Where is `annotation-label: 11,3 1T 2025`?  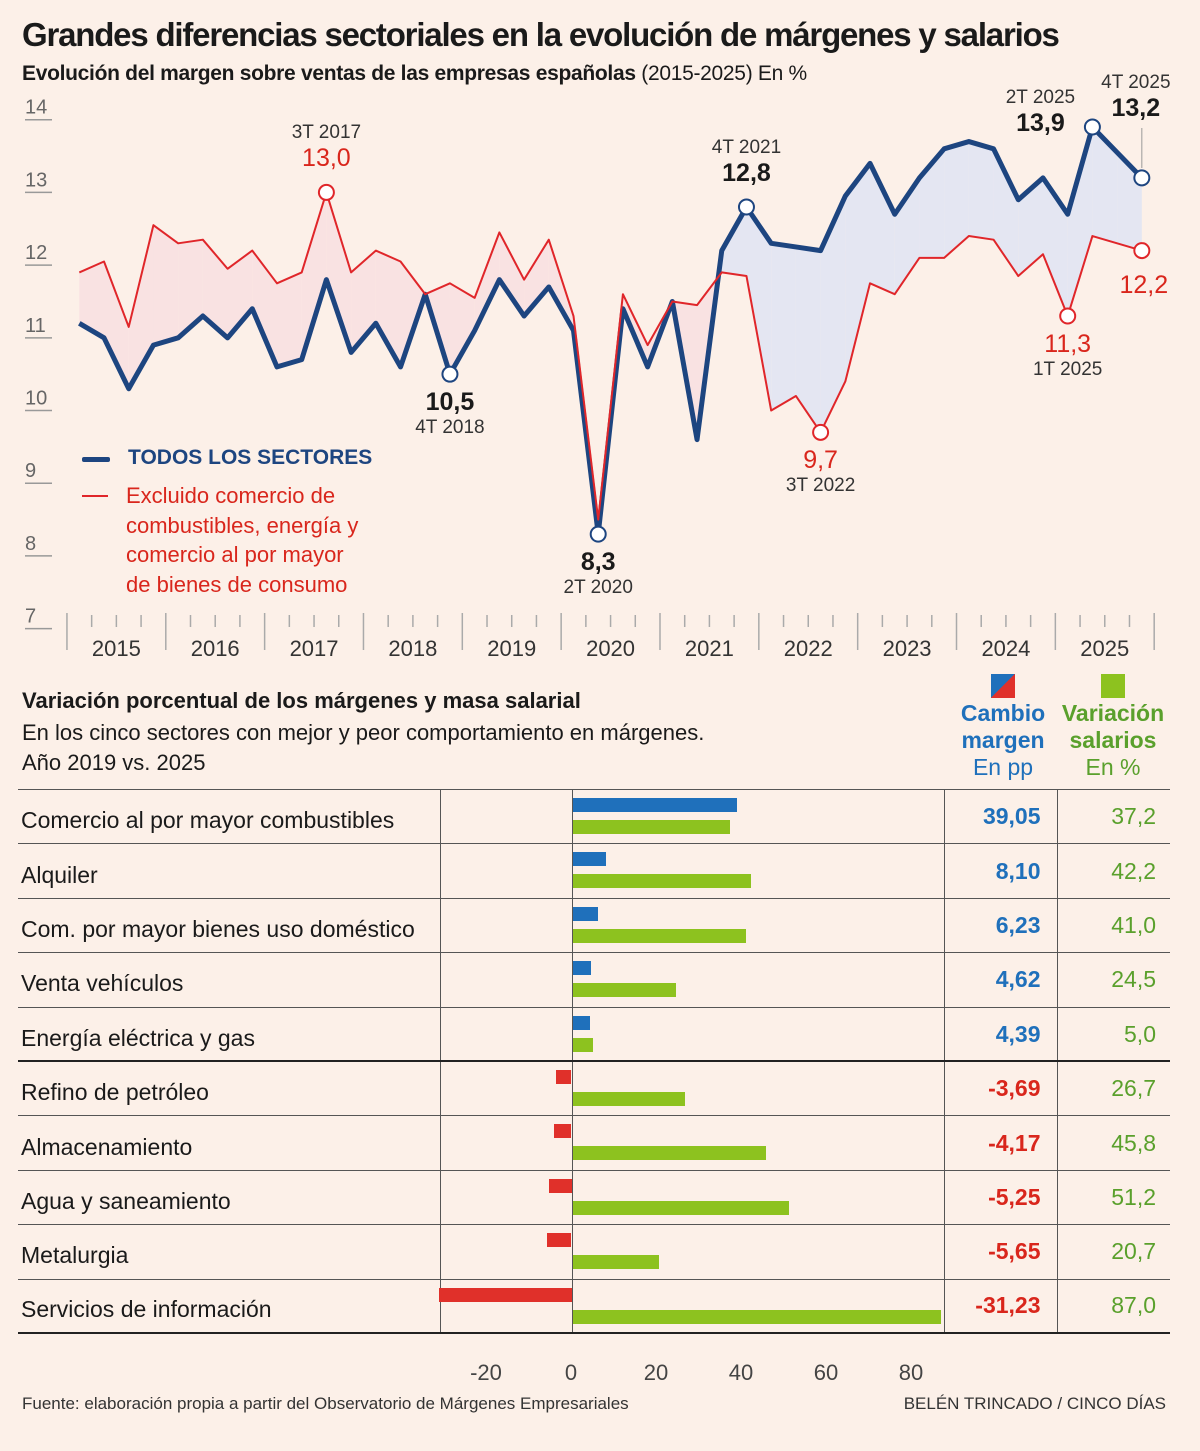
annotation-label: 11,3 1T 2025 is located at coordinates (1067, 355).